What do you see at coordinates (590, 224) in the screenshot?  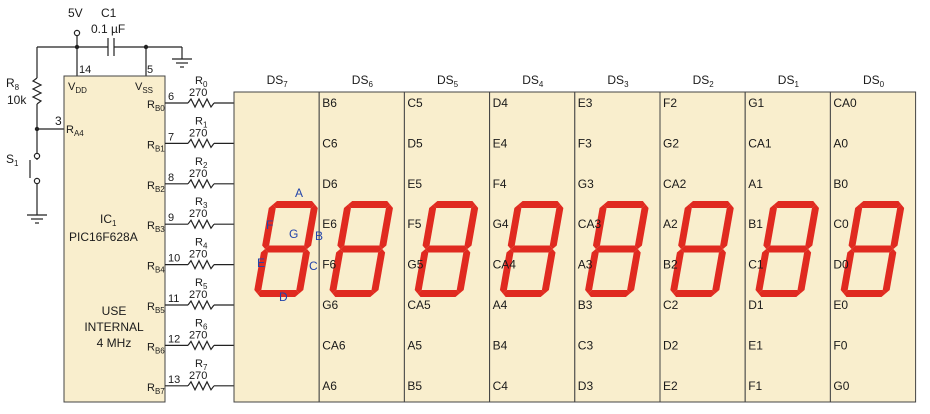 I see `display-pin-label: CA3` at bounding box center [590, 224].